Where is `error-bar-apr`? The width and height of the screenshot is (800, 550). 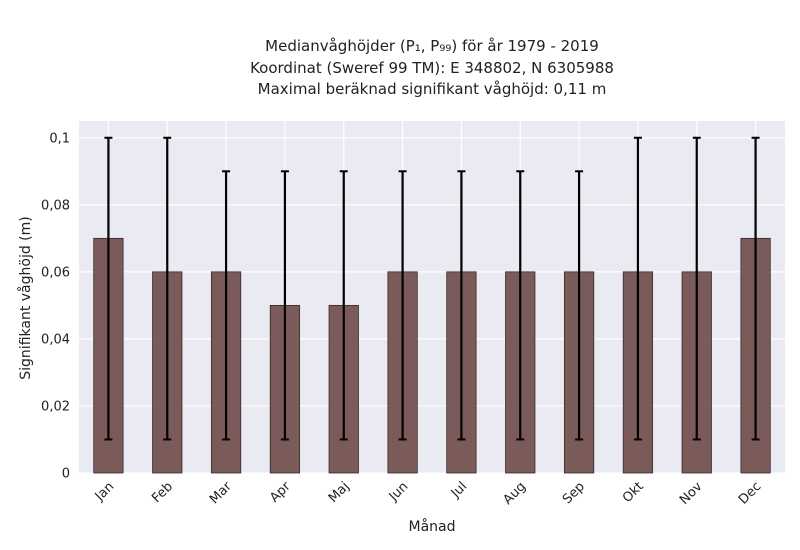
error-bar-apr is located at coordinates (284, 305).